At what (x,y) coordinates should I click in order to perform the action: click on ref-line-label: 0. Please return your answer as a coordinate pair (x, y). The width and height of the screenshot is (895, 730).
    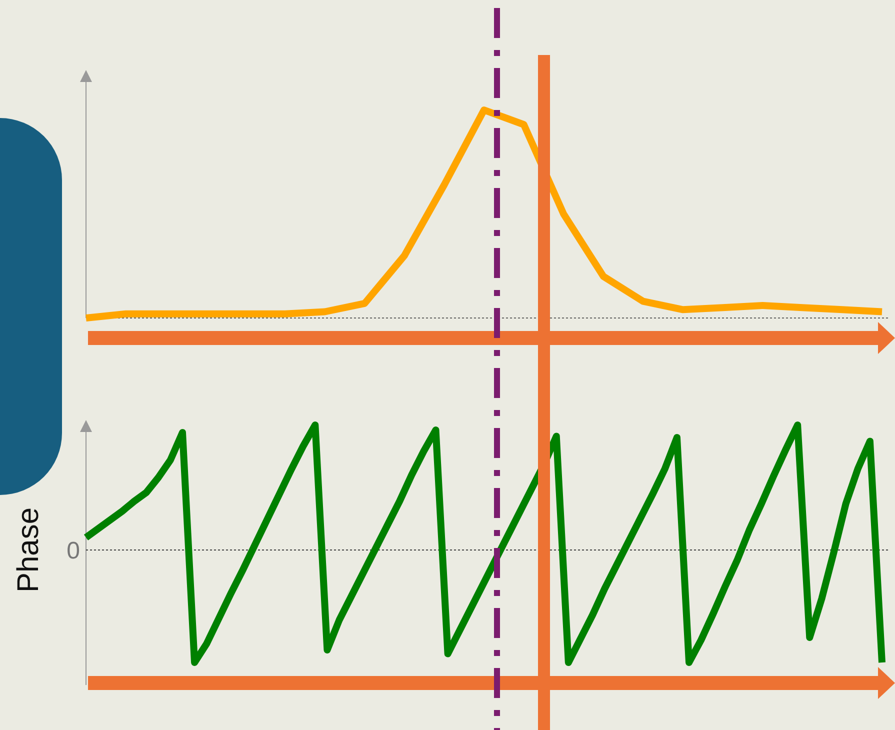
    Looking at the image, I should click on (73, 550).